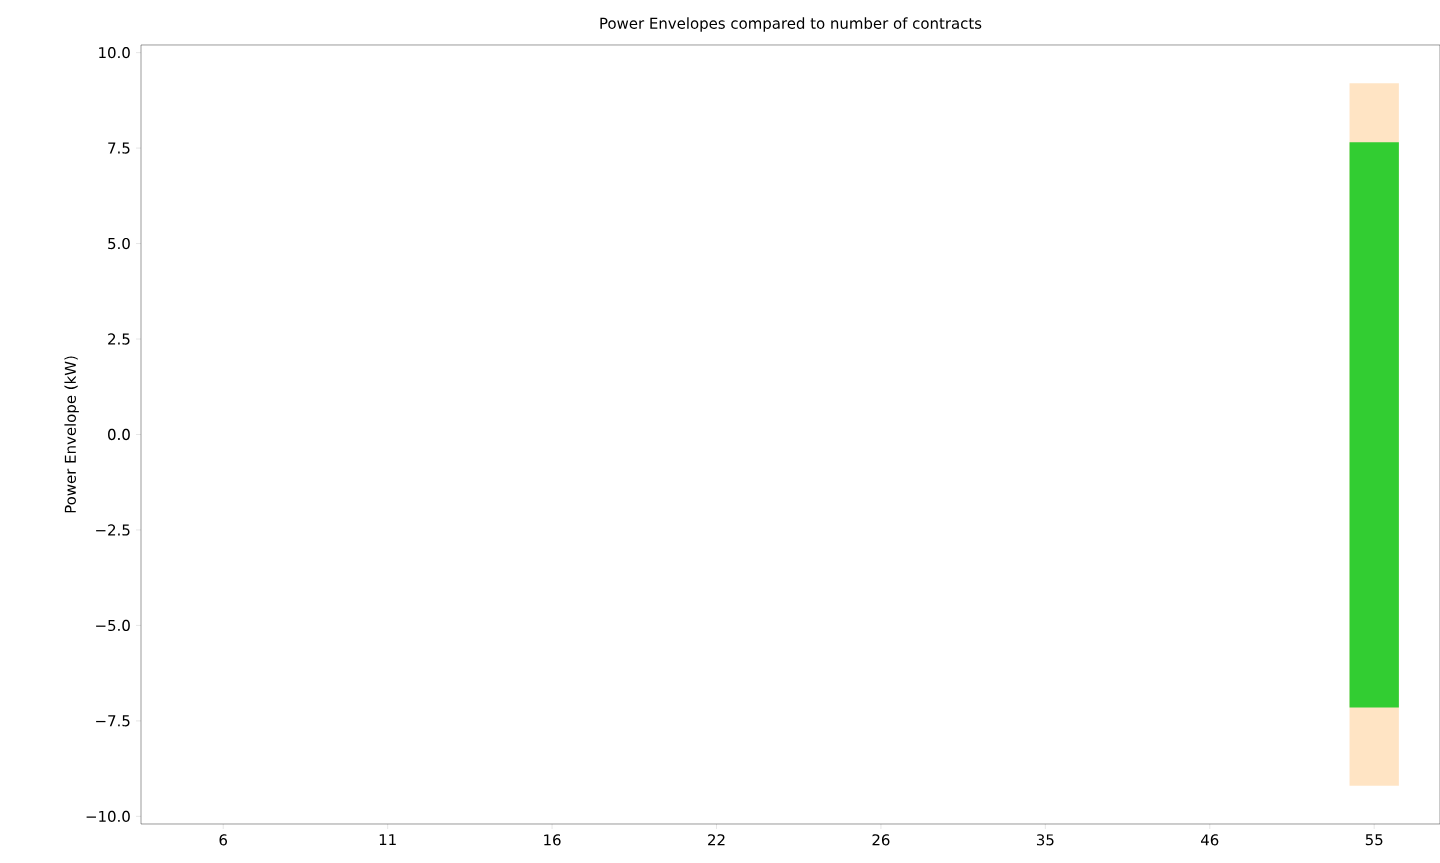 This screenshot has height=863, width=1440. I want to click on y-tick-label: 5.0, so click(119, 243).